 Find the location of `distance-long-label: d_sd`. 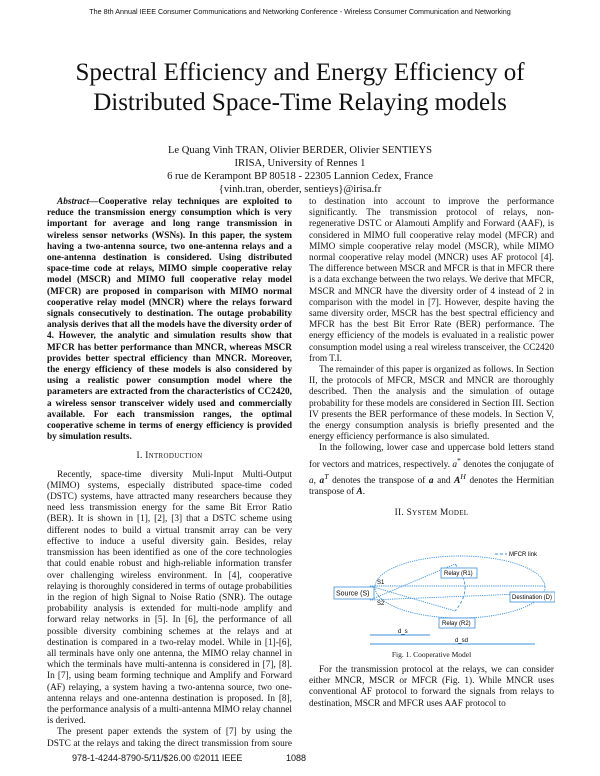

distance-long-label: d_sd is located at coordinates (461, 641).